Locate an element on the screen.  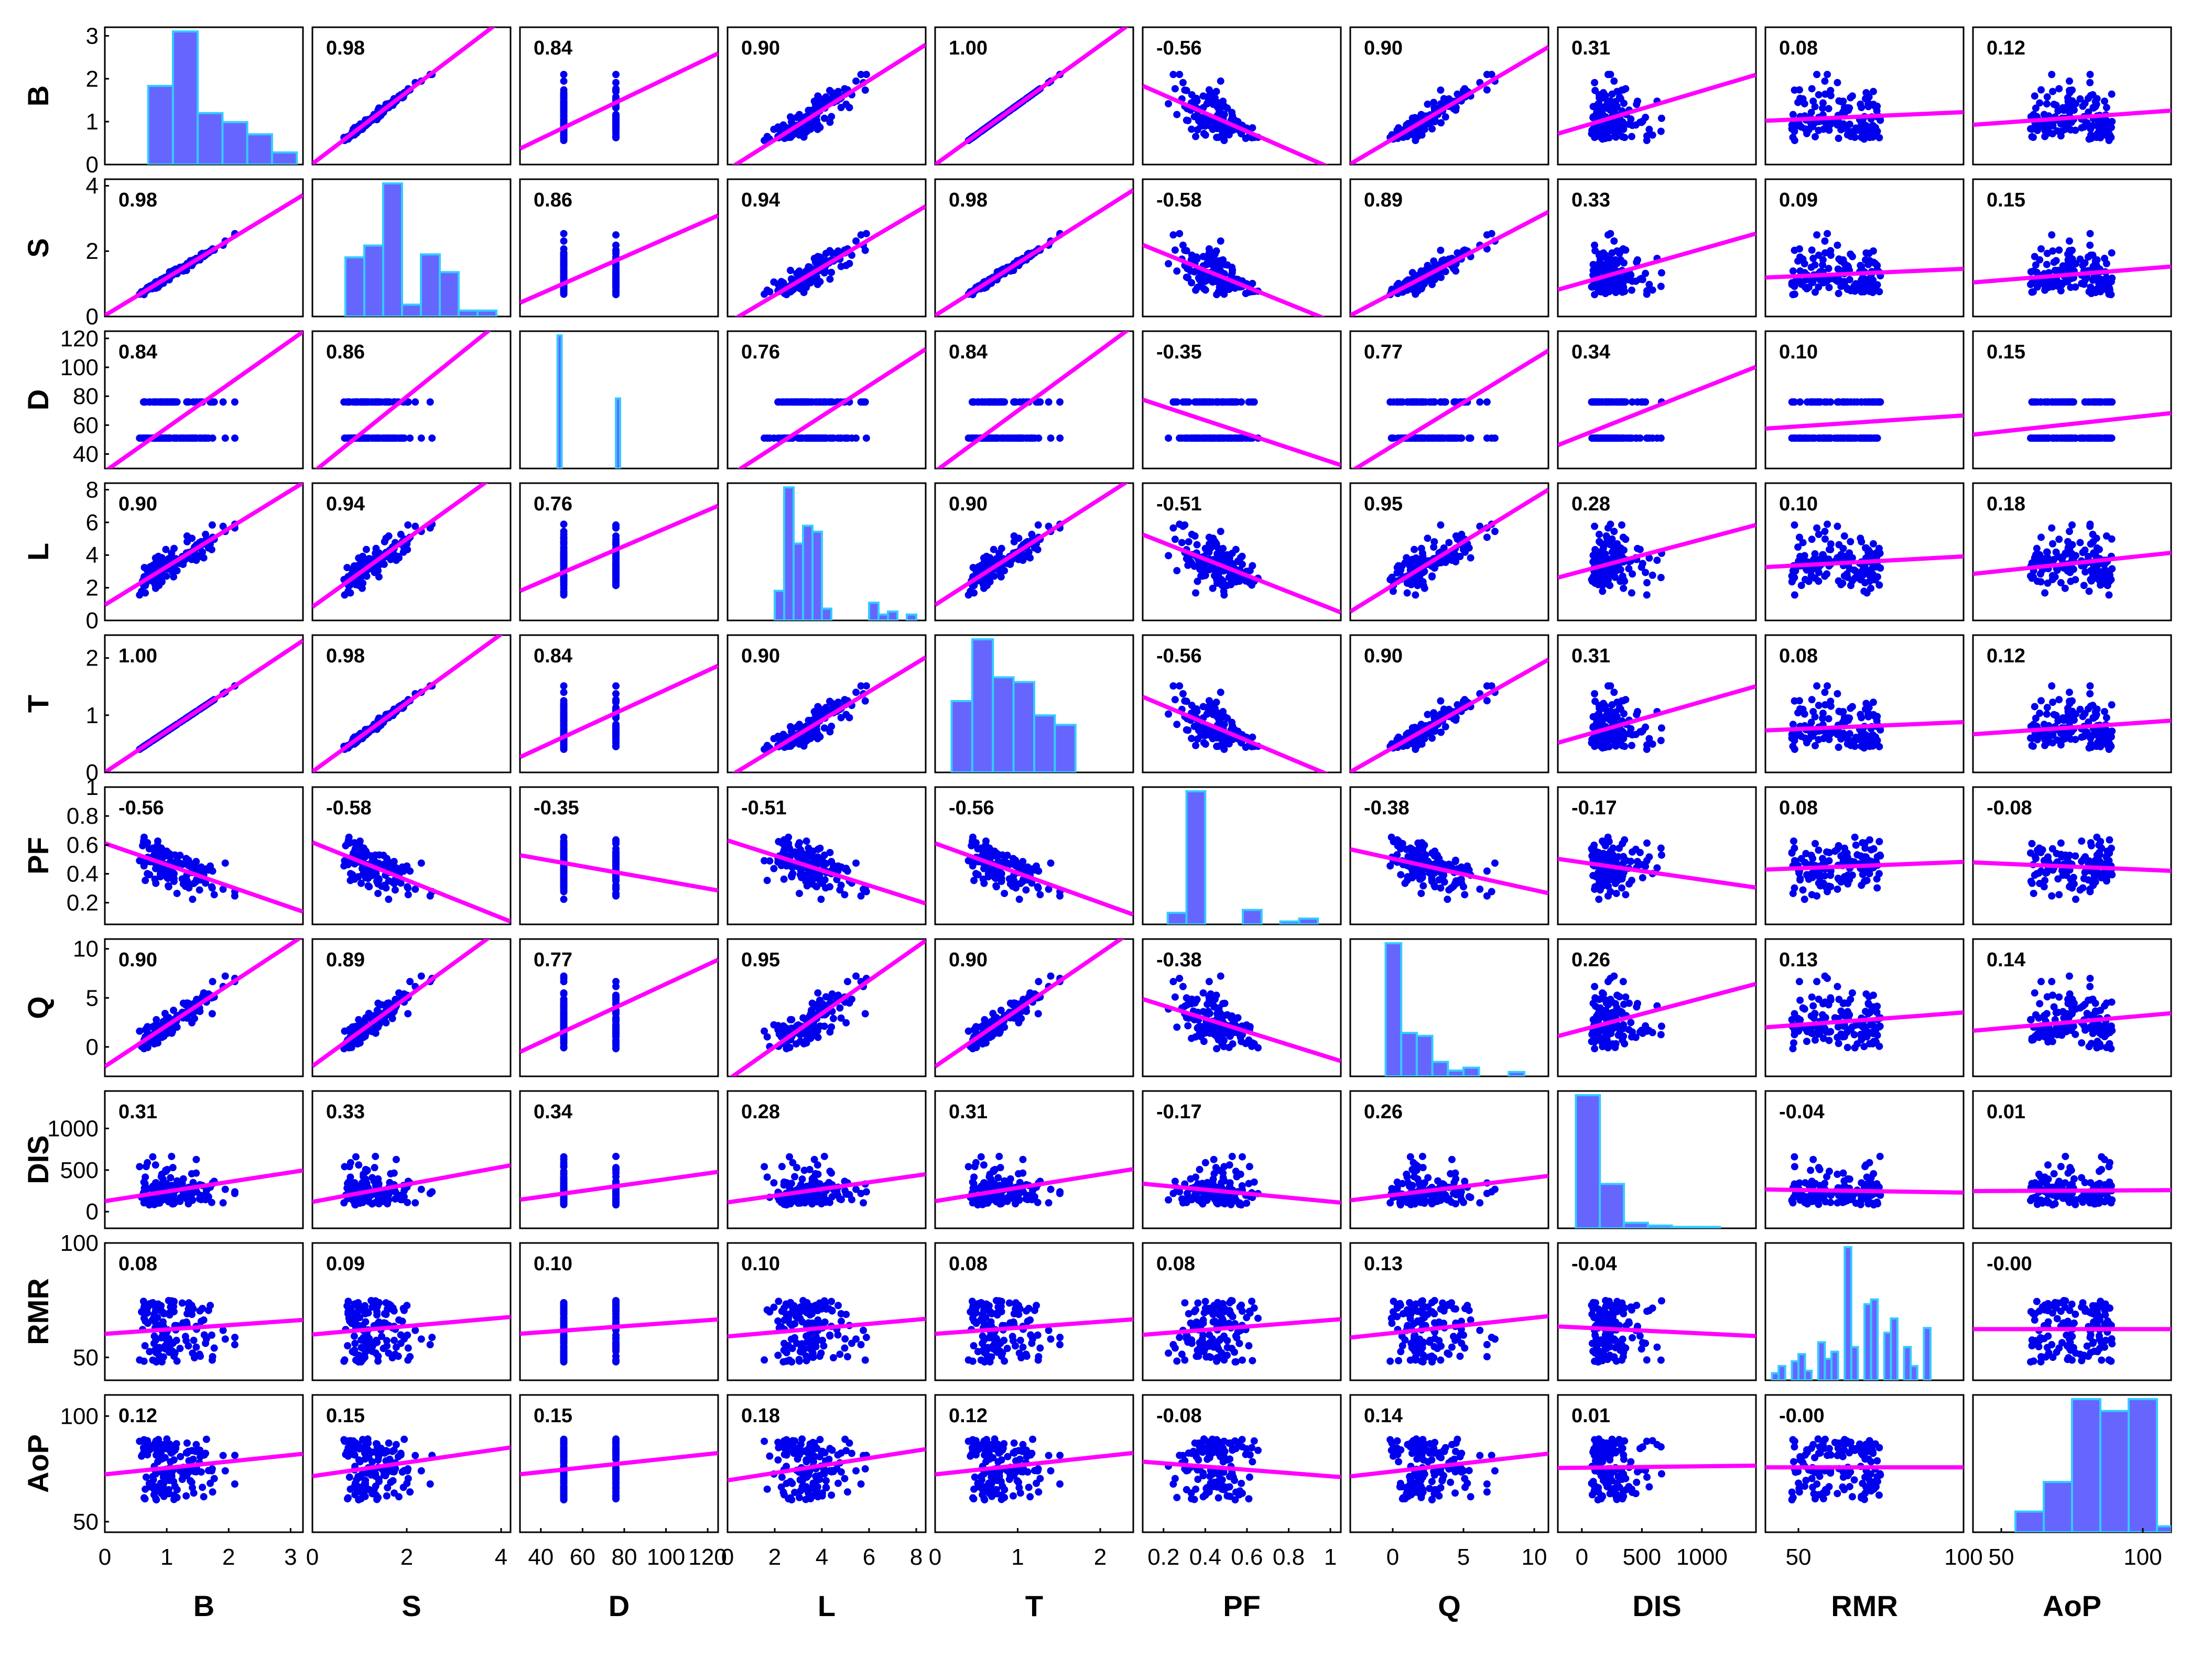
panel-L-vs-B: 0.90 is located at coordinates (204, 551).